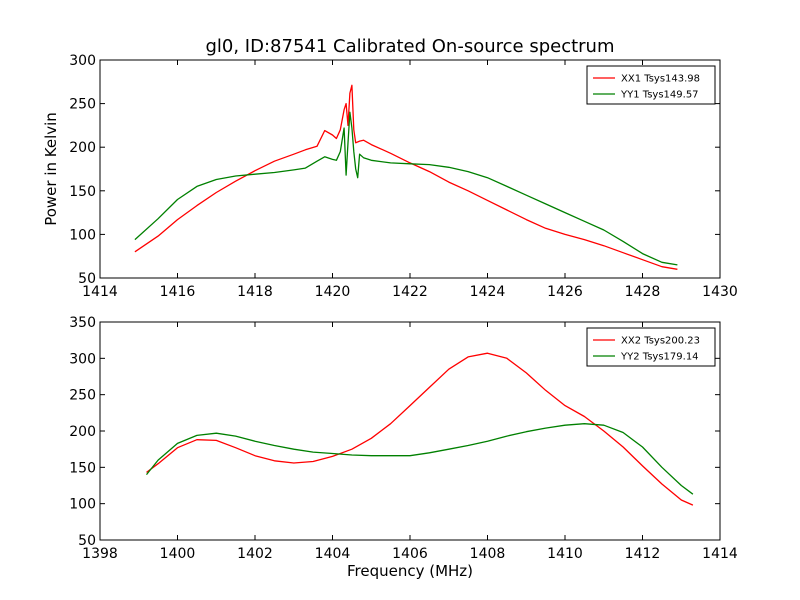 The image size is (800, 600). Describe the element at coordinates (255, 554) in the screenshot. I see `x-tick-label: 1402` at that location.